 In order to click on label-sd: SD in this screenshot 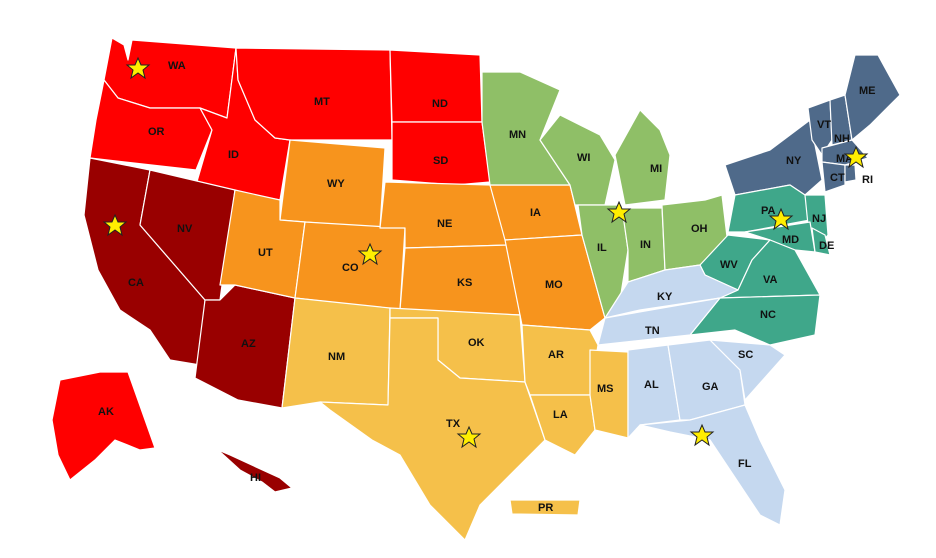, I will do `click(440, 161)`.